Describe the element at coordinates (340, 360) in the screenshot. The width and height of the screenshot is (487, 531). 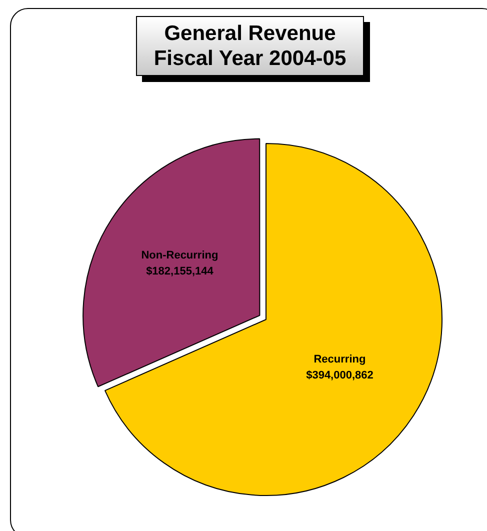
I see `slice-label: Recurring` at that location.